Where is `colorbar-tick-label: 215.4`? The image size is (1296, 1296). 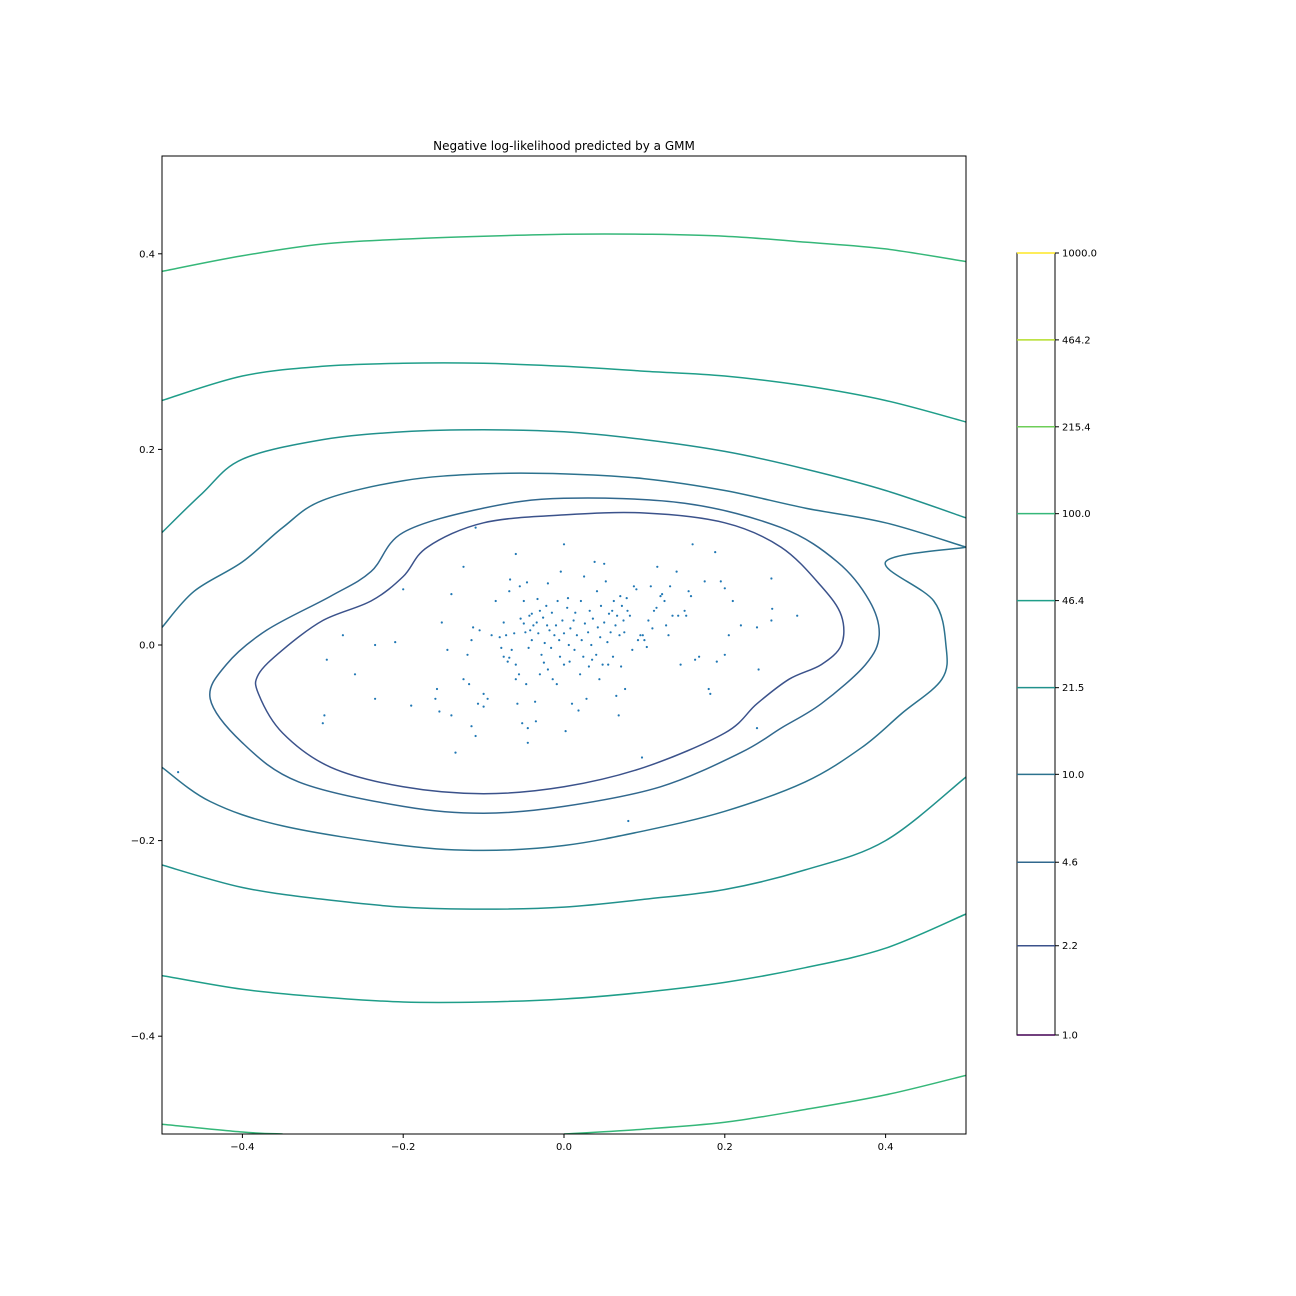
colorbar-tick-label: 215.4 is located at coordinates (1076, 427).